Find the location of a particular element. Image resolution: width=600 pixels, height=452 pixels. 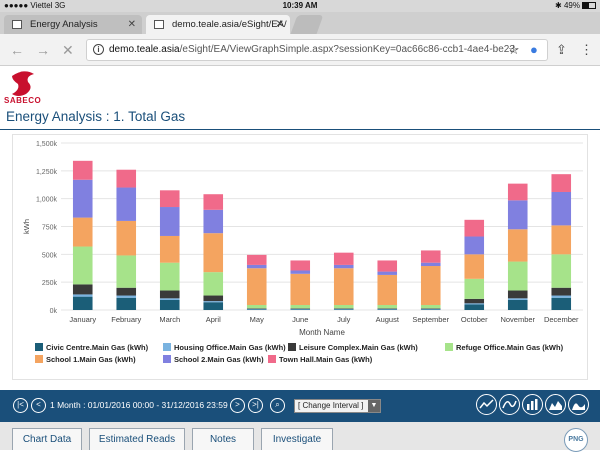

battery-status: ✱ 49% is located at coordinates (575, 5).